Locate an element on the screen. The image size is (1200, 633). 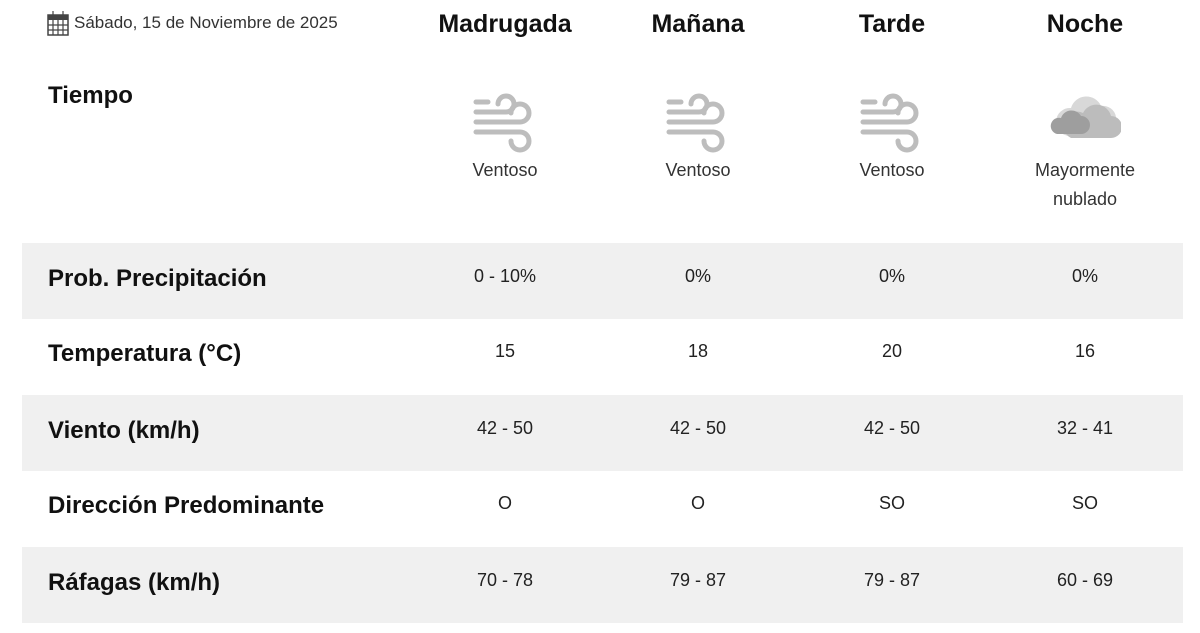
period-header: Mañana is located at coordinates (698, 24).